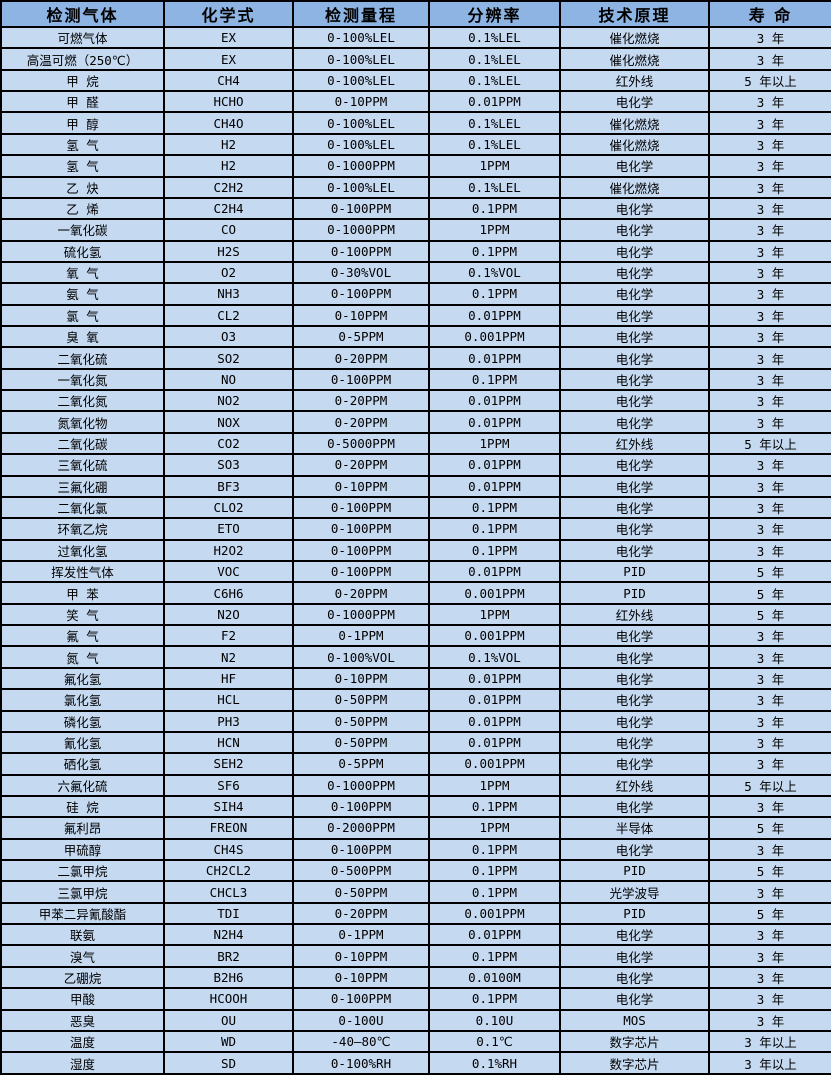 The width and height of the screenshot is (831, 1075). Describe the element at coordinates (634, 892) in the screenshot. I see `cell-principle: 光学波导` at that location.